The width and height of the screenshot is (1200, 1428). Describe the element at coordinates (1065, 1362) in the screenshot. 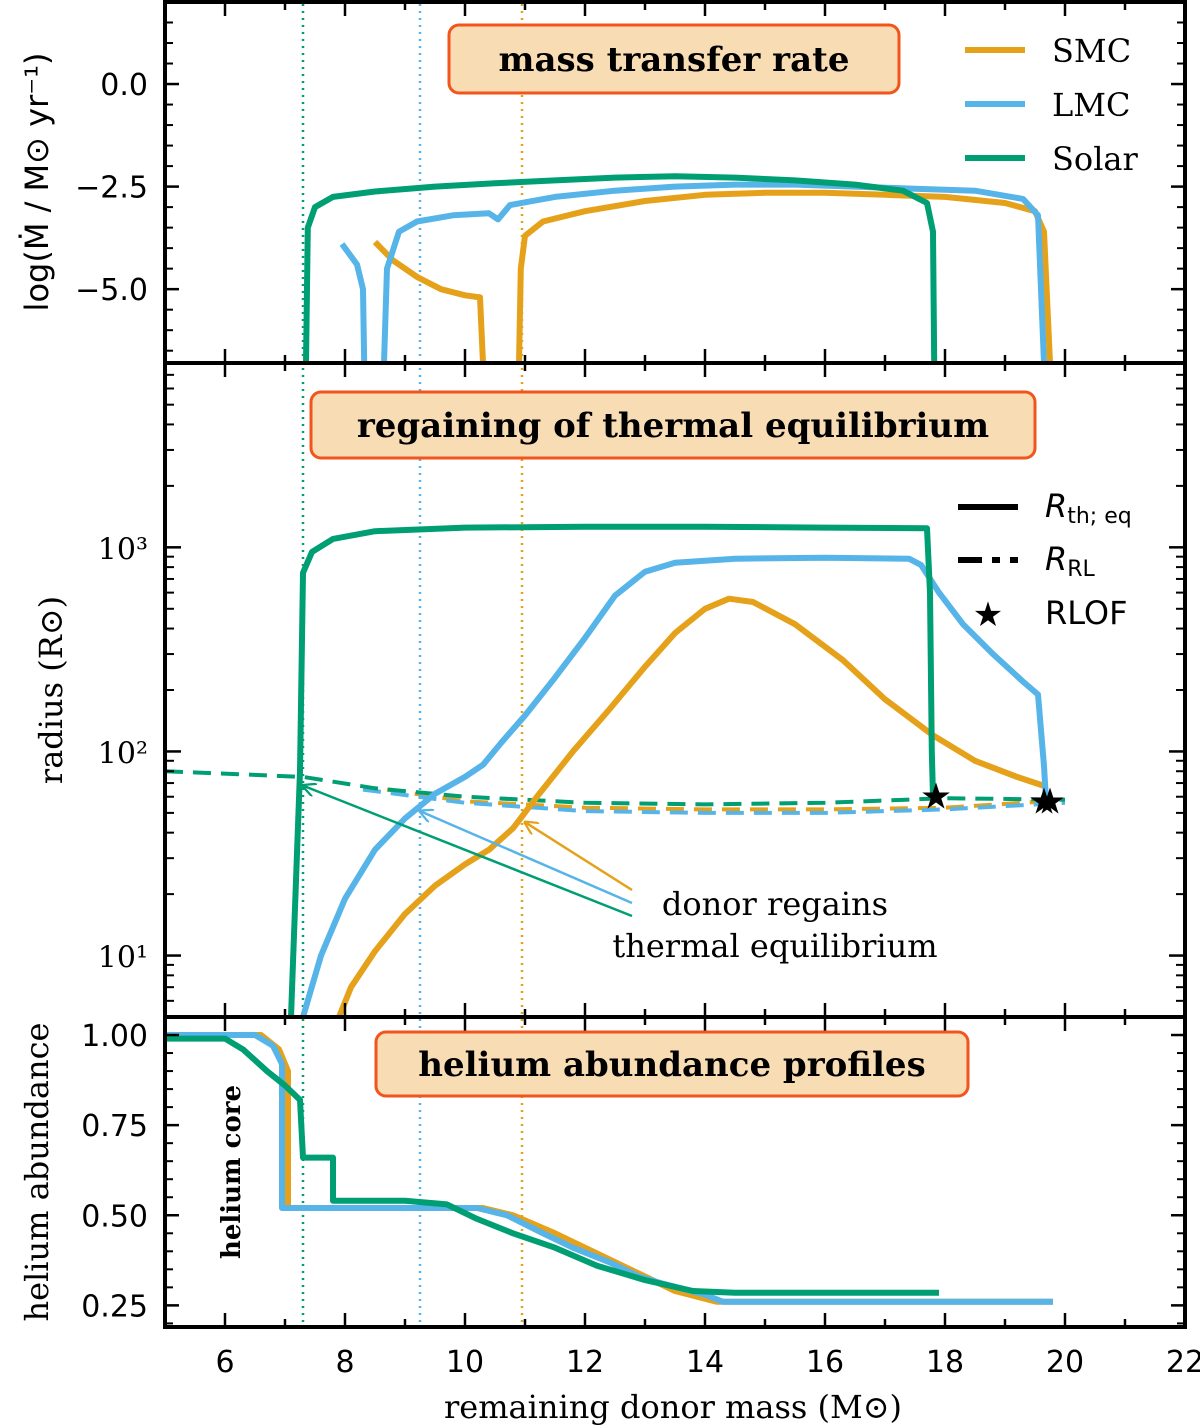

I see `xtick-label-20: 20` at that location.